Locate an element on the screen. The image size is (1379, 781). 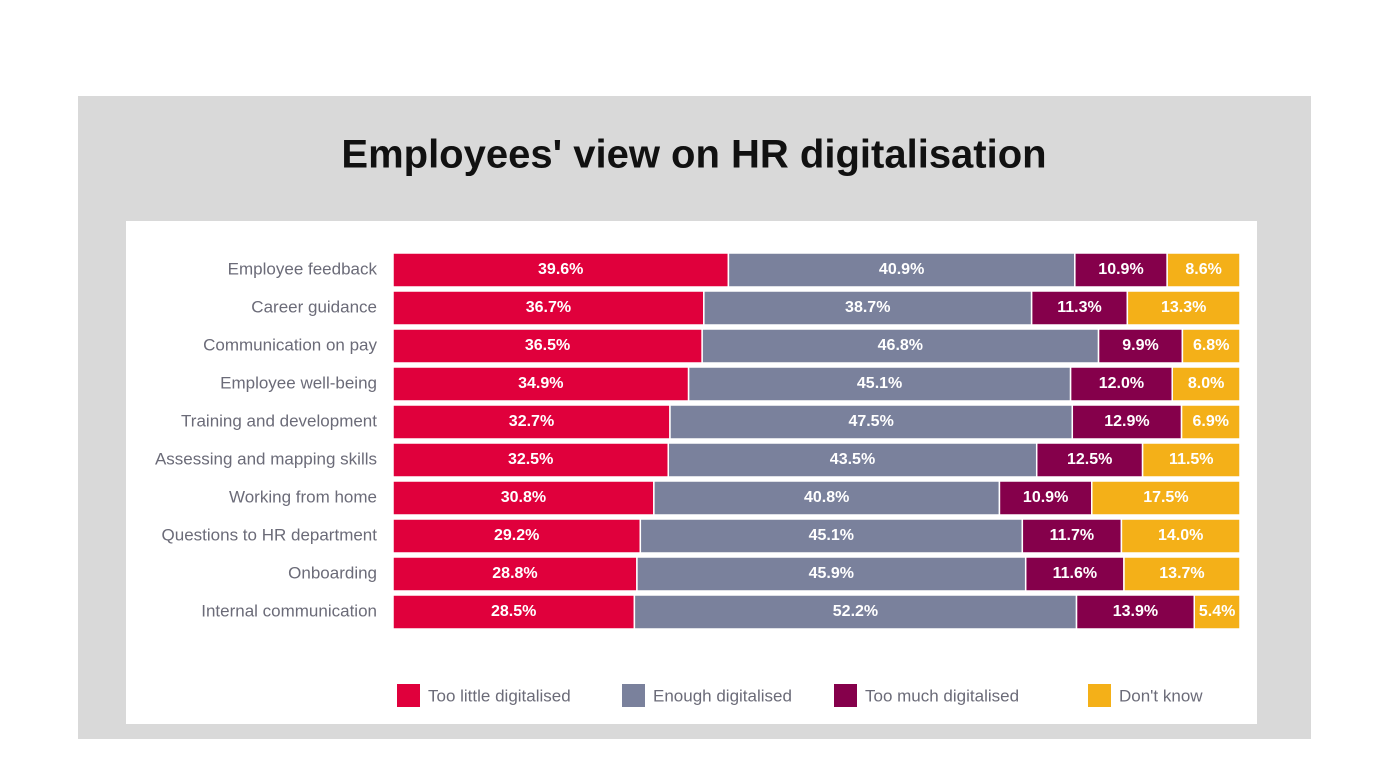
data-label: 13.7% is located at coordinates (1181, 573).